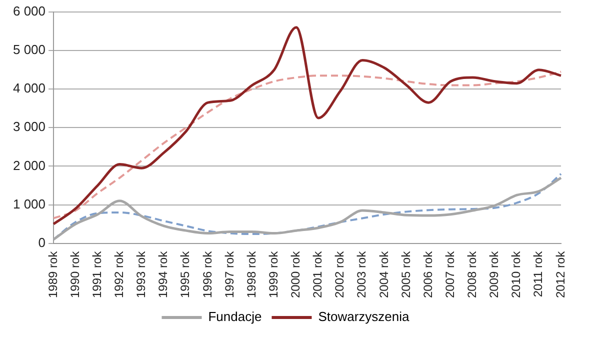  I want to click on y-tick-label: 1 000, so click(29, 204).